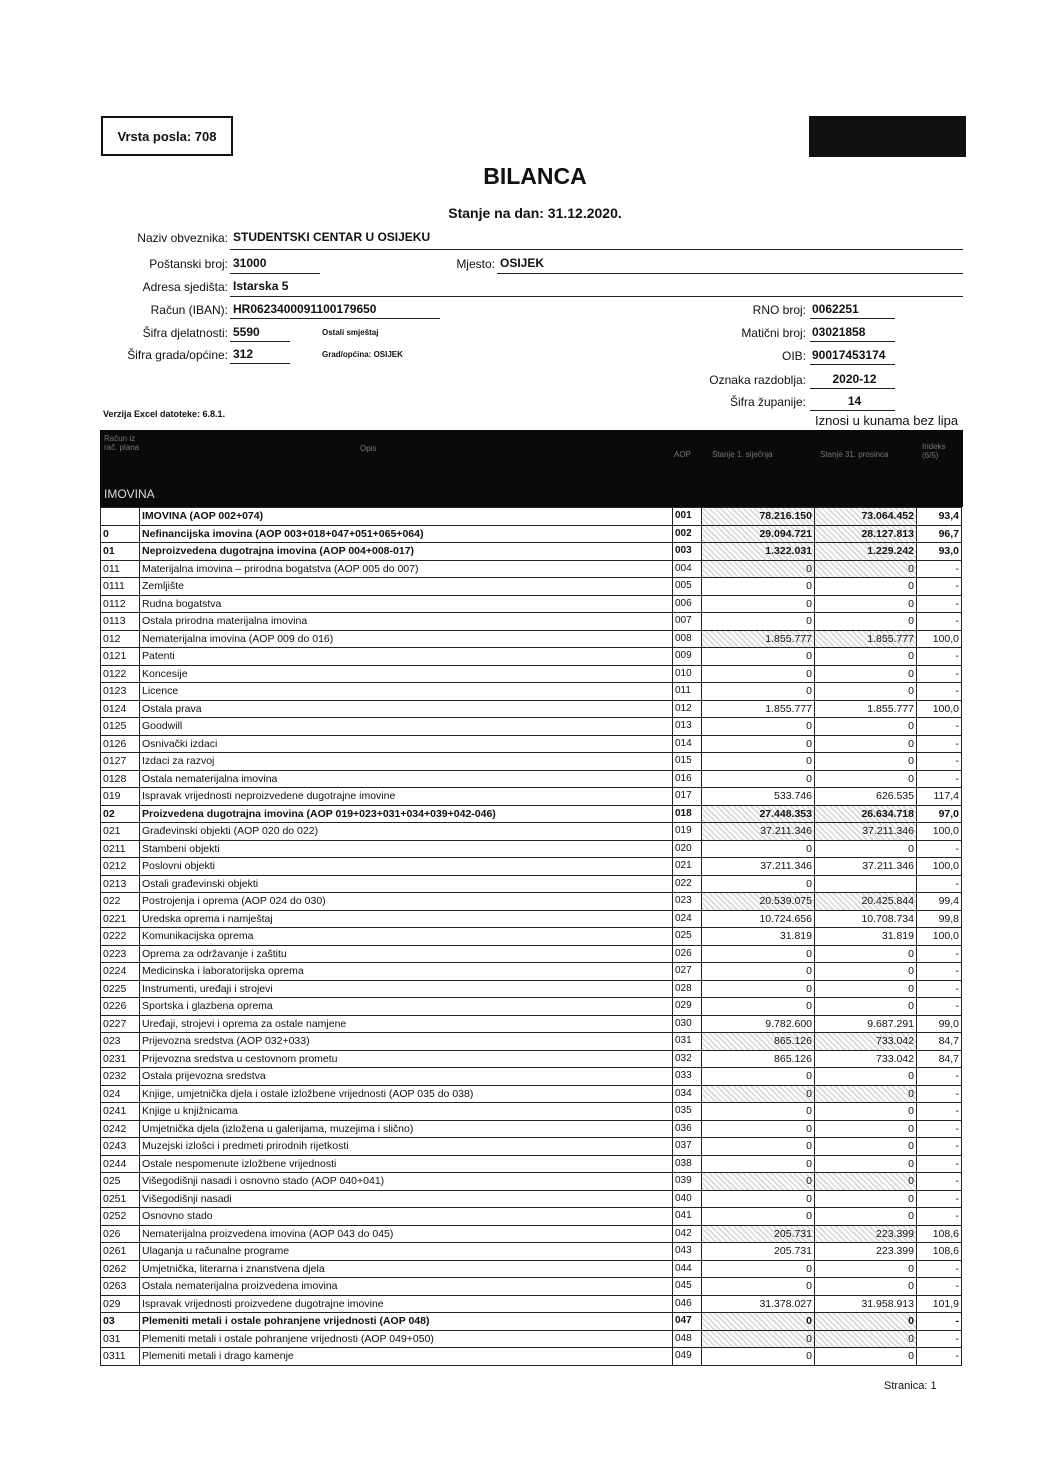  I want to click on aop-code: 031, so click(687, 1041).